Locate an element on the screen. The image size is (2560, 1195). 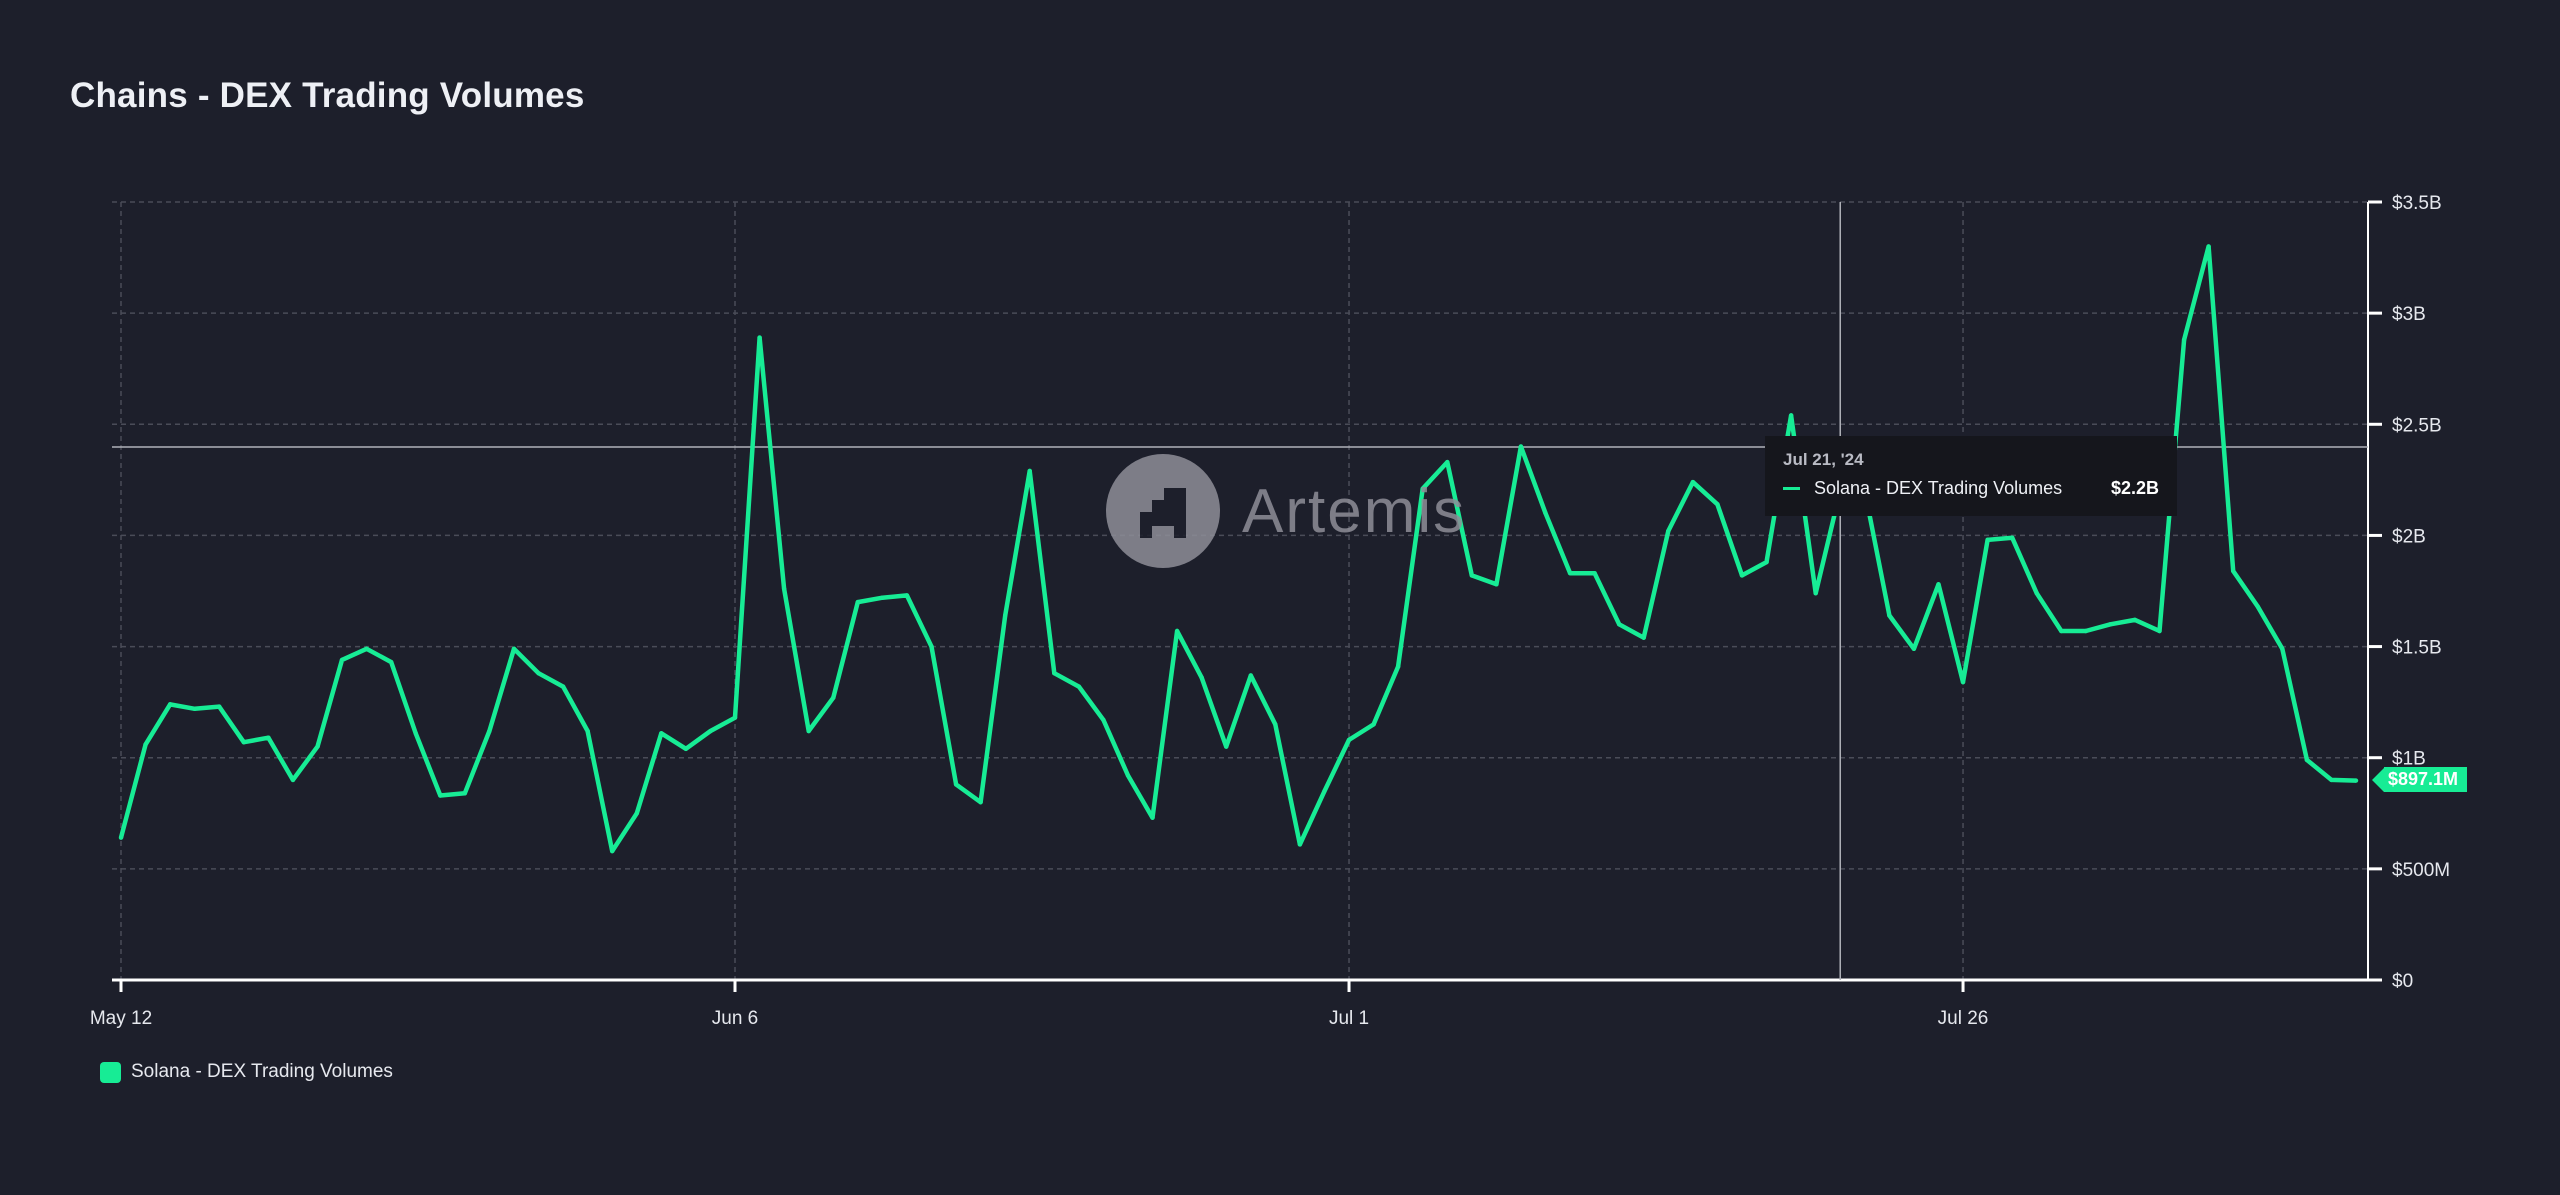
last-value-tag: $897.1M is located at coordinates (2420, 779).